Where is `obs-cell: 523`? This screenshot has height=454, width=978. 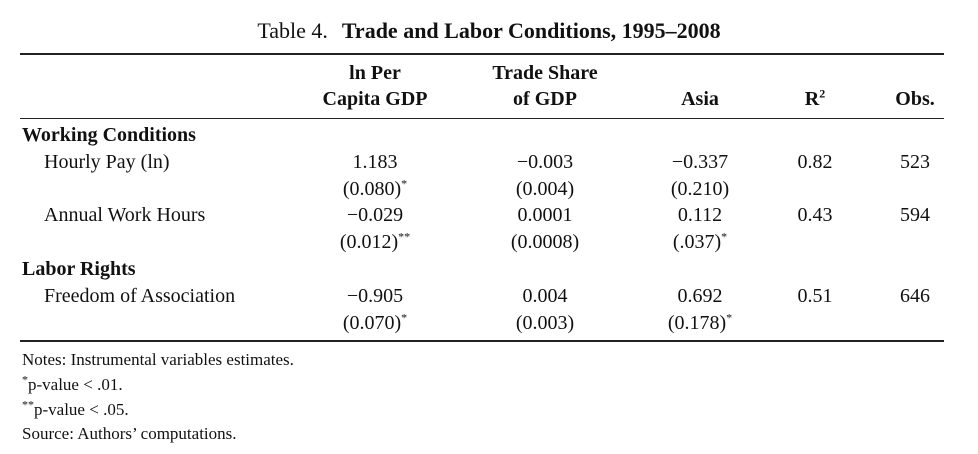
obs-cell: 523 is located at coordinates (915, 162).